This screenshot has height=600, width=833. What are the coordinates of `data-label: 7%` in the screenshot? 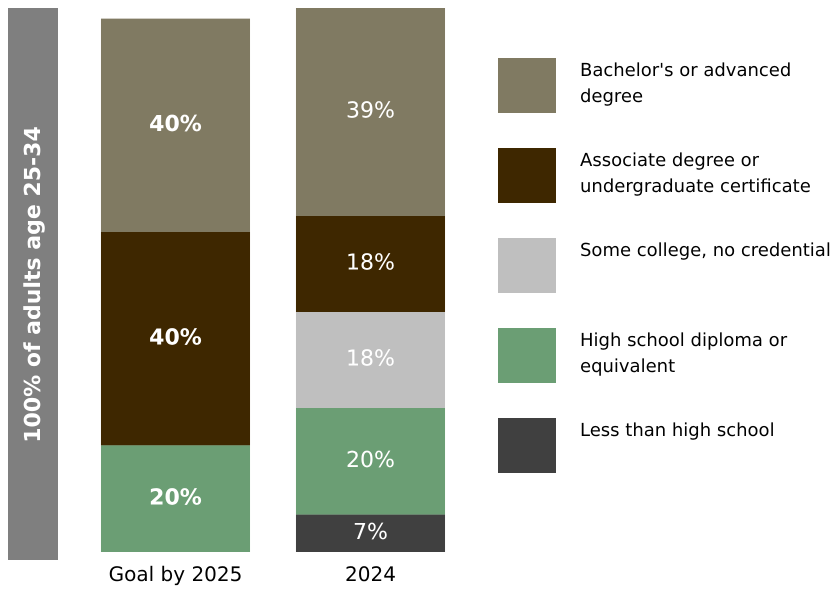 It's located at (370, 533).